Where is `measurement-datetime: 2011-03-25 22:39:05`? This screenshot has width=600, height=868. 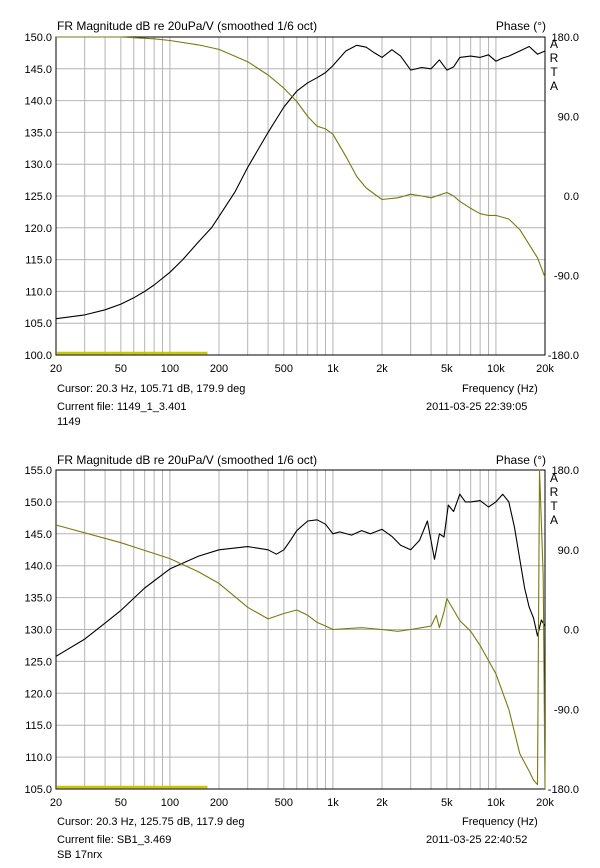
measurement-datetime: 2011-03-25 22:39:05 is located at coordinates (477, 407).